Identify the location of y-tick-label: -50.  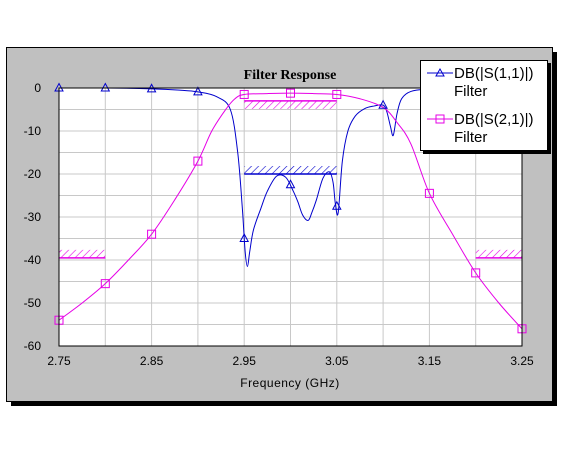
(33, 303).